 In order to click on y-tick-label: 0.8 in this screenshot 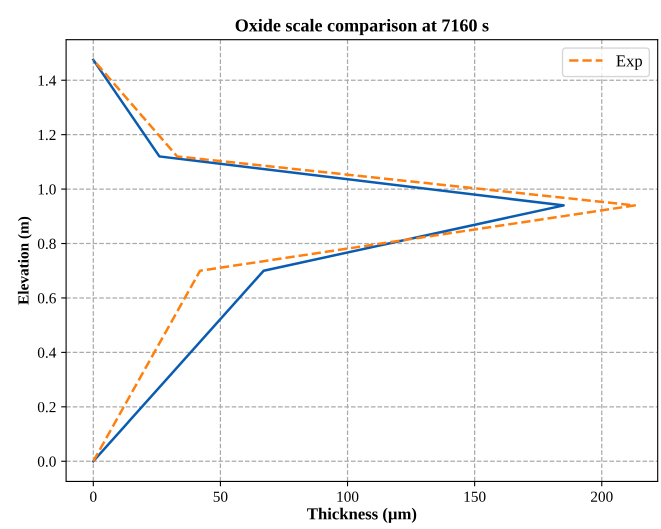, I will do `click(47, 244)`.